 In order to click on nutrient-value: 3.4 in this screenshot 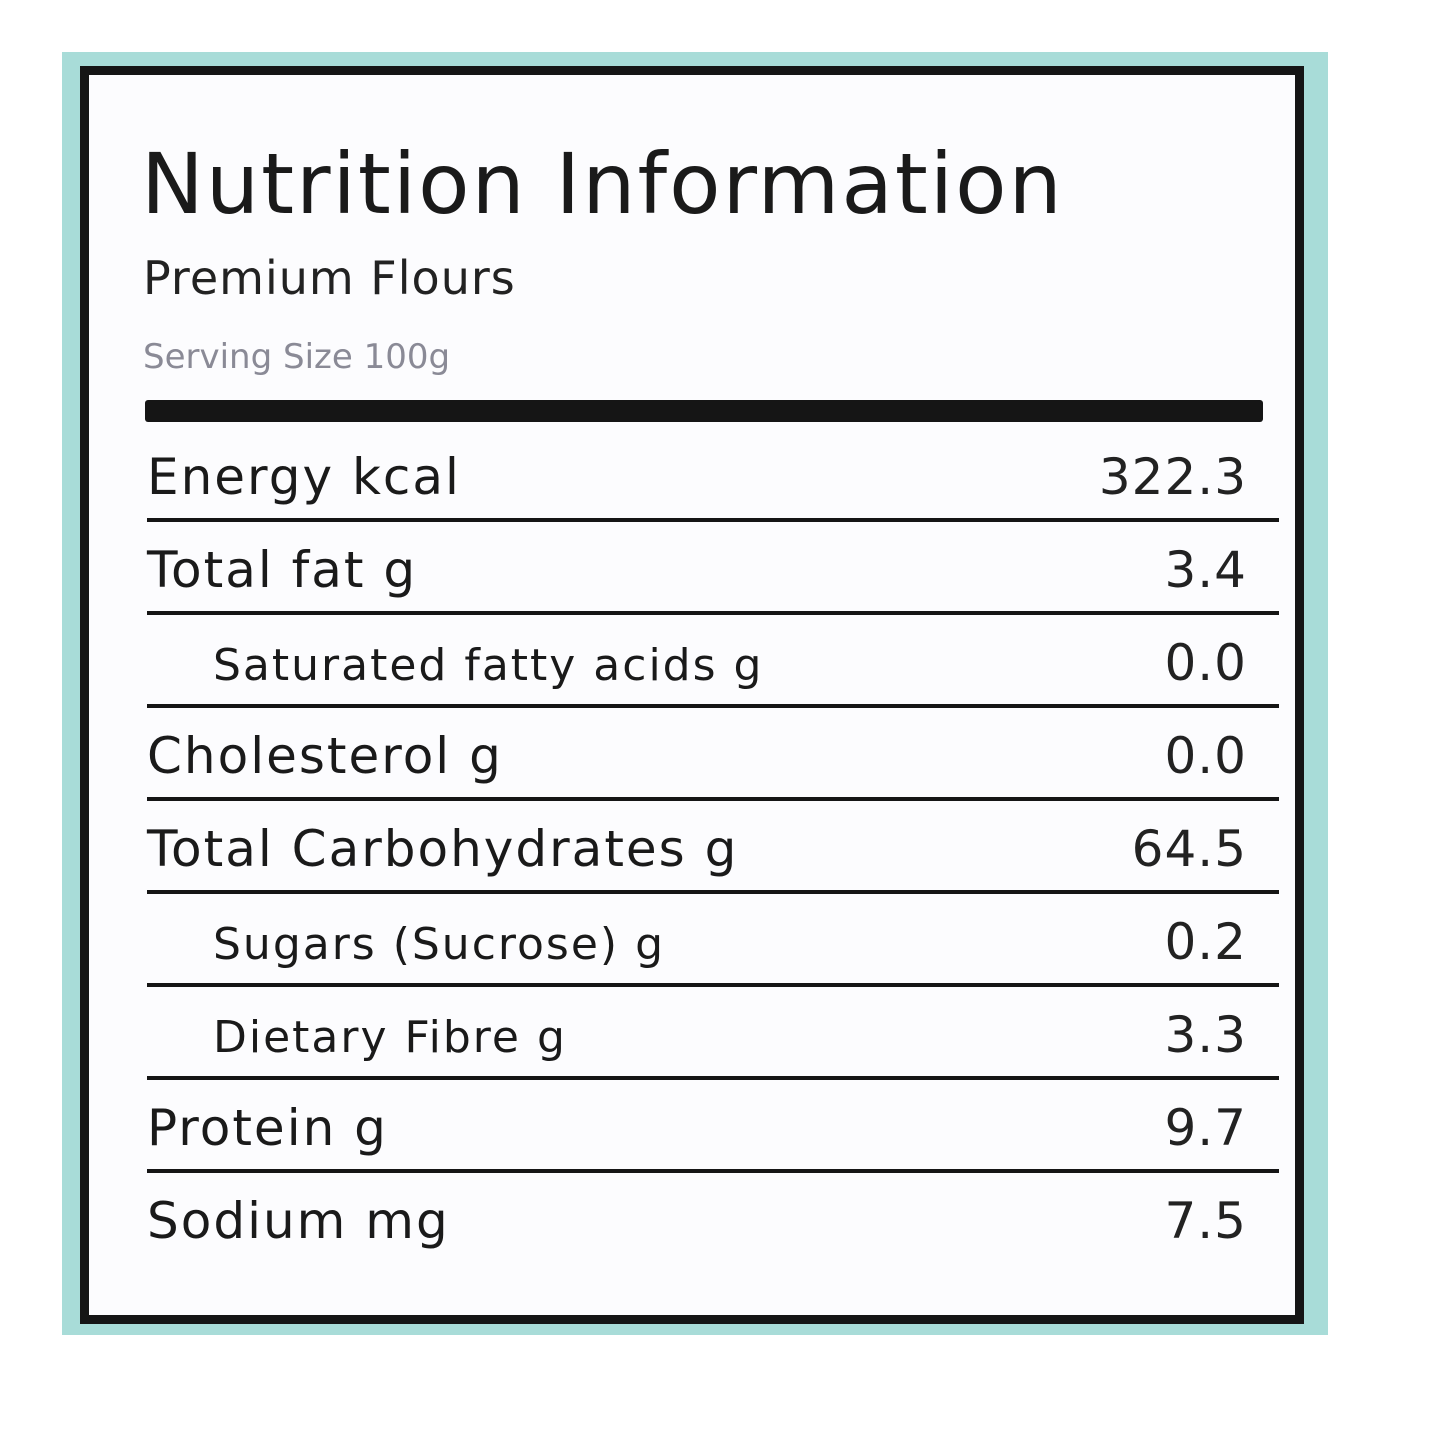, I will do `click(1205, 570)`.